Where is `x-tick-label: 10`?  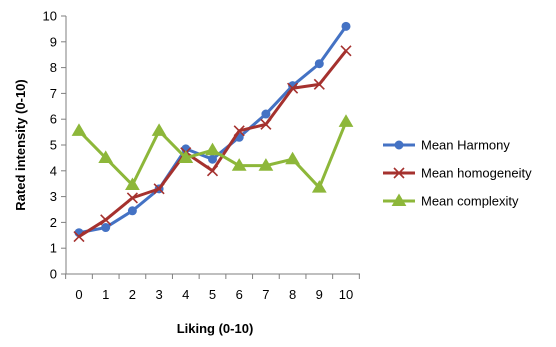
x-tick-label: 10 is located at coordinates (346, 294).